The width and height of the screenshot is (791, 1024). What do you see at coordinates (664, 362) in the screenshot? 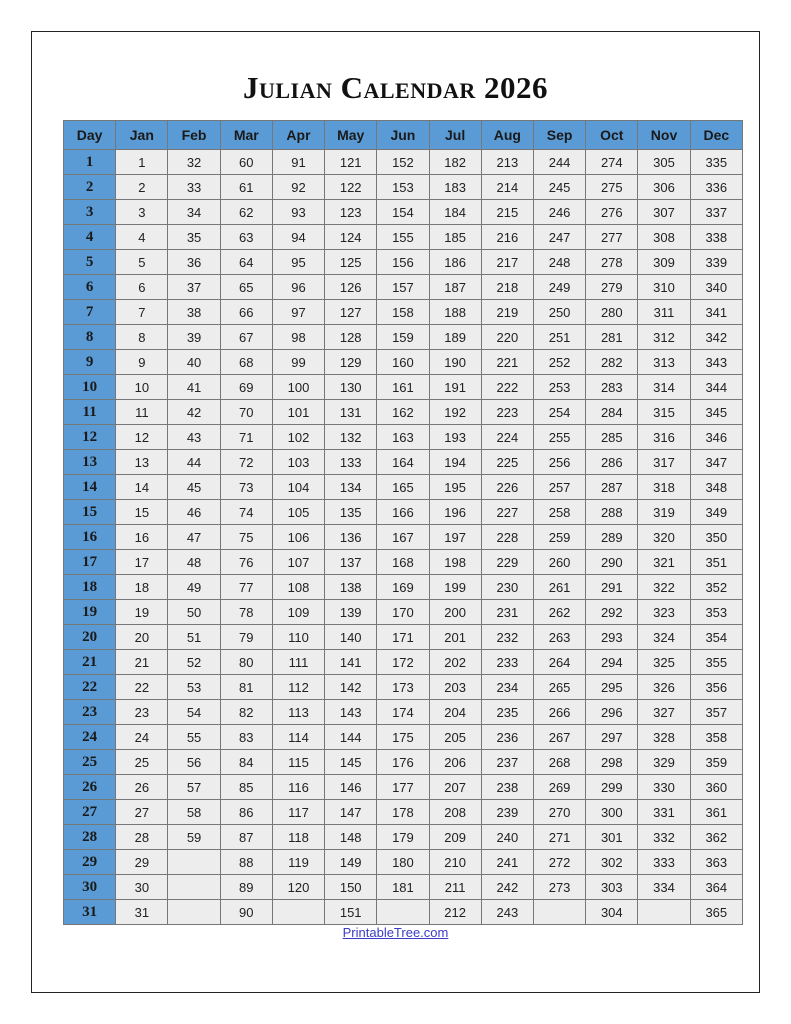
I see `julian-day-cell: 313` at bounding box center [664, 362].